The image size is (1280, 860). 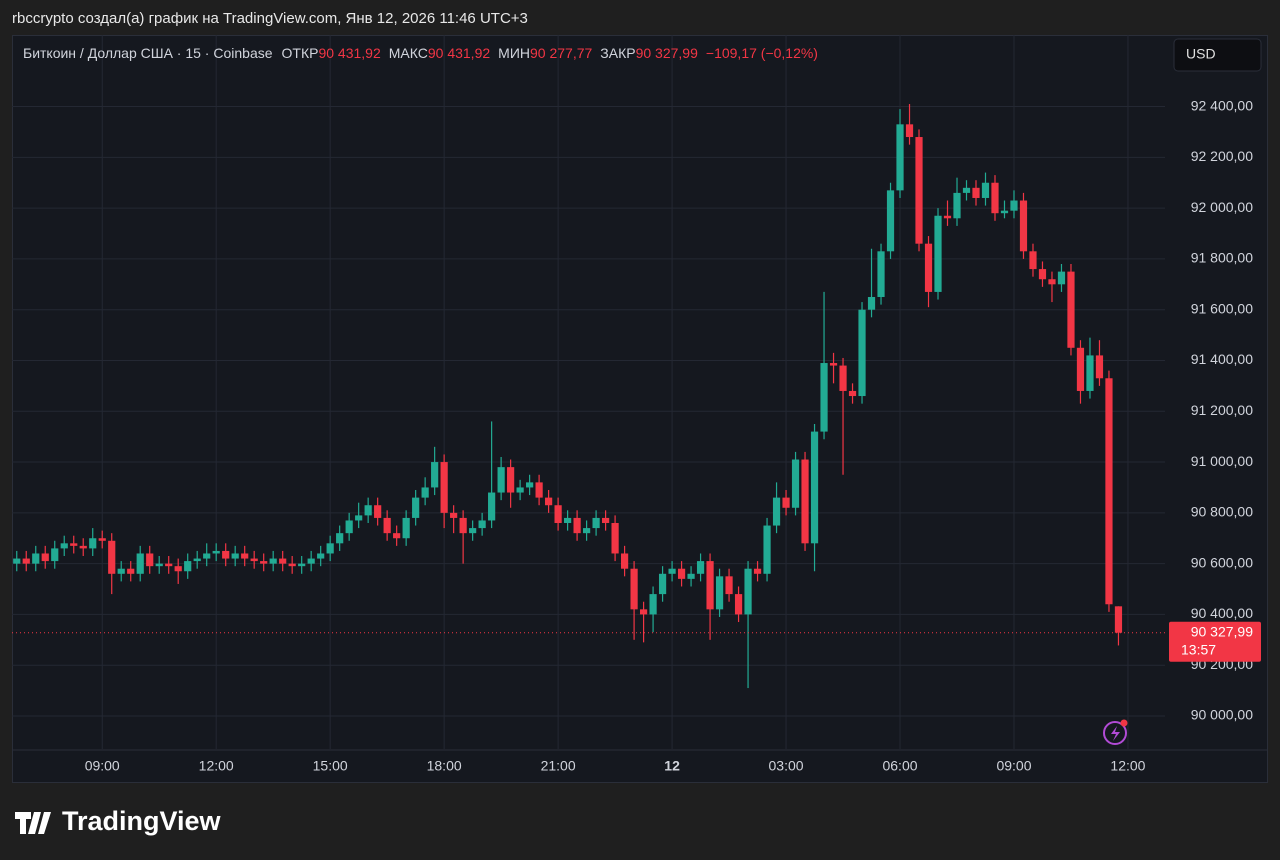 I want to click on alert-dot, so click(x=1124, y=723).